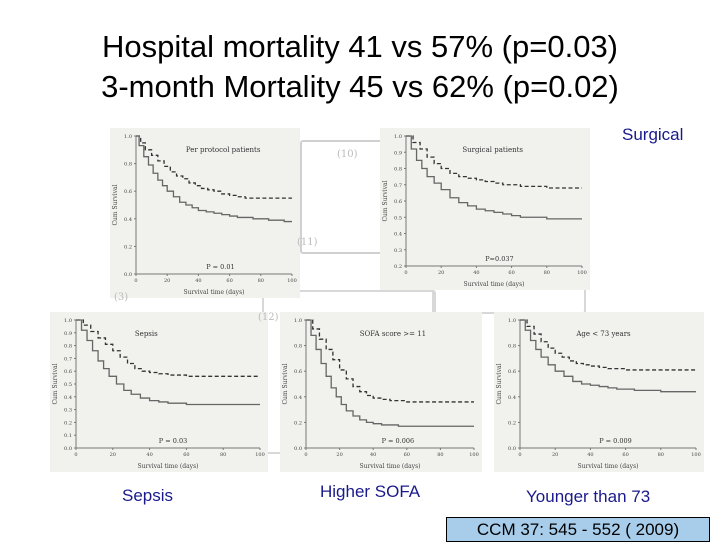 Image resolution: width=720 pixels, height=542 pixels. What do you see at coordinates (603, 334) in the screenshot?
I see `panel-title: Age < 73 years` at bounding box center [603, 334].